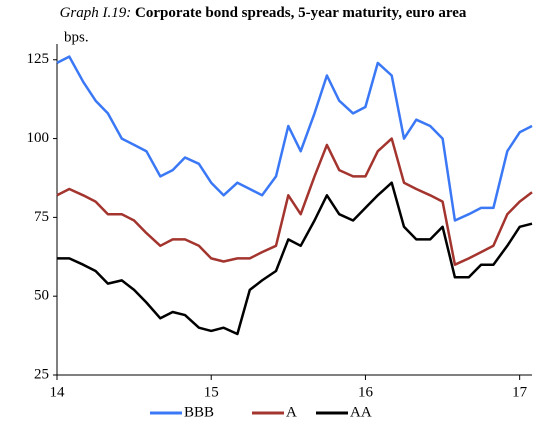  What do you see at coordinates (41, 296) in the screenshot?
I see `y-tick-label: 50` at bounding box center [41, 296].